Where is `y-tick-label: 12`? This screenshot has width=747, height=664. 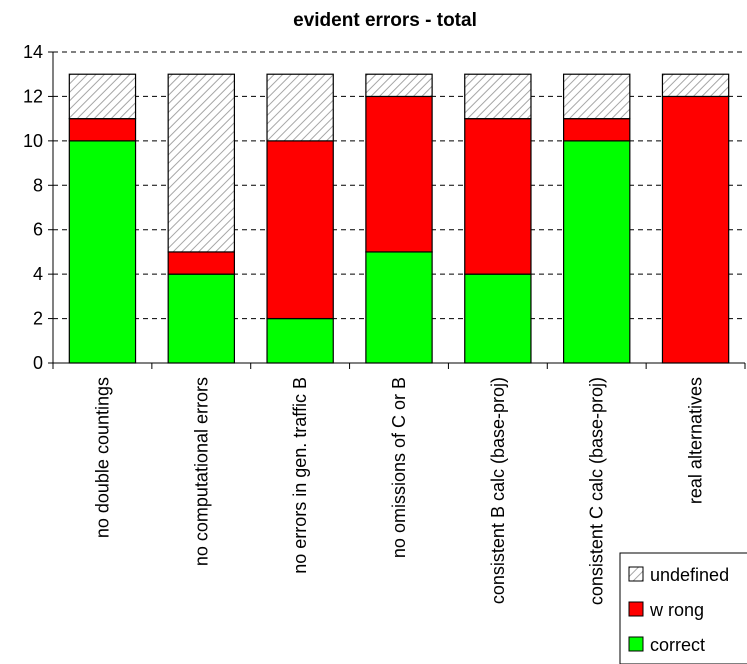
y-tick-label: 12 is located at coordinates (33, 96).